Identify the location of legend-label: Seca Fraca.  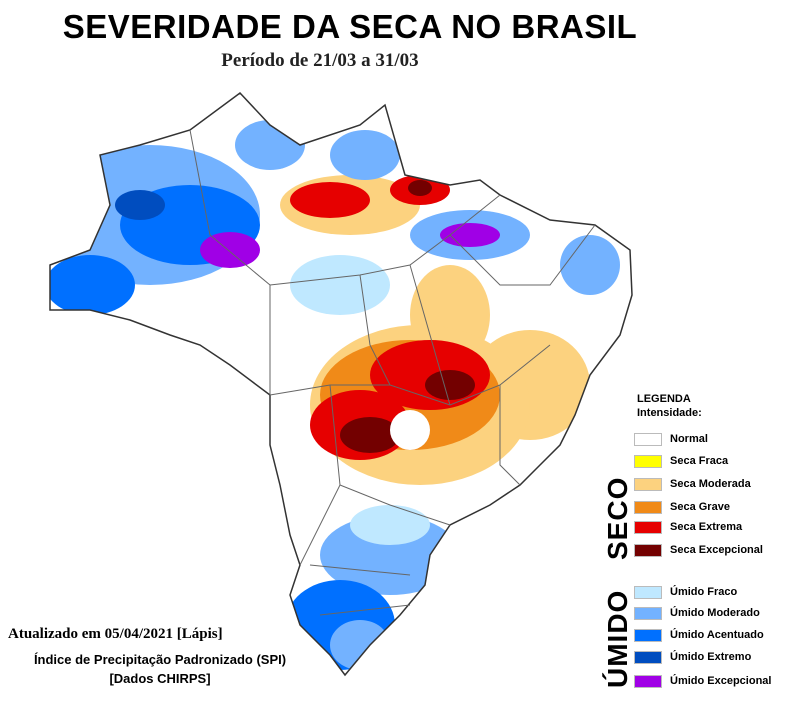
(699, 461).